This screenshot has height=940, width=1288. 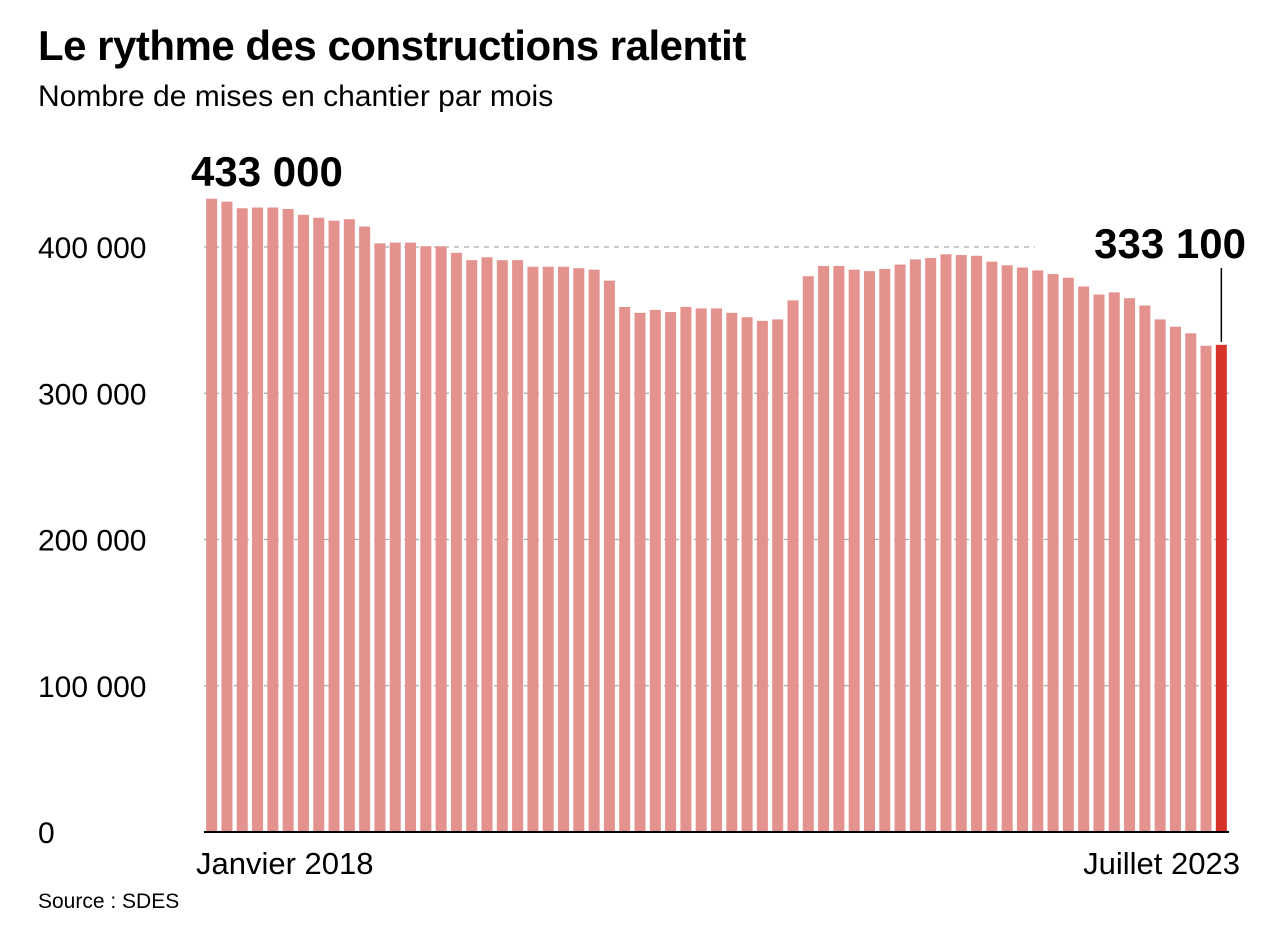 What do you see at coordinates (267, 171) in the screenshot?
I see `callout-first-value: 433 000` at bounding box center [267, 171].